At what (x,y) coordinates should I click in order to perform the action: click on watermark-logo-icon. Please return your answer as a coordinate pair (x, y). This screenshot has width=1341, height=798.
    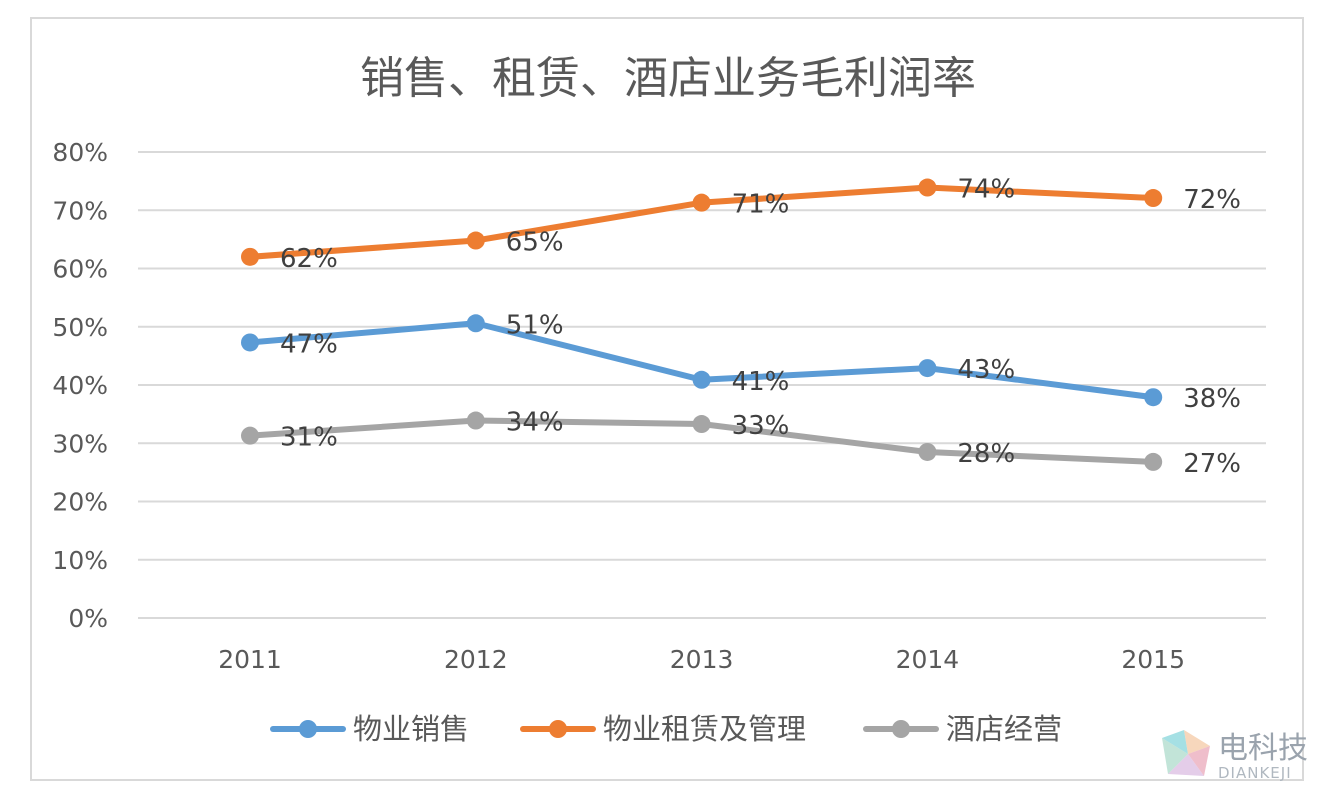
    Looking at the image, I should click on (1186, 753).